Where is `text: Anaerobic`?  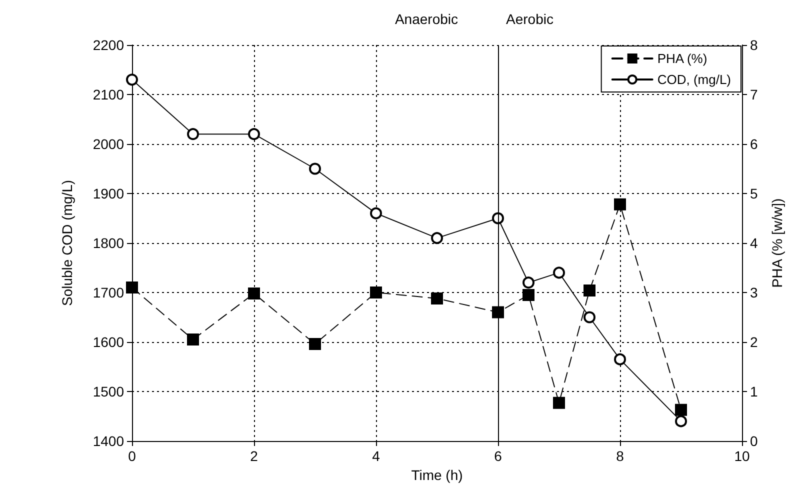 text: Anaerobic is located at coordinates (426, 19).